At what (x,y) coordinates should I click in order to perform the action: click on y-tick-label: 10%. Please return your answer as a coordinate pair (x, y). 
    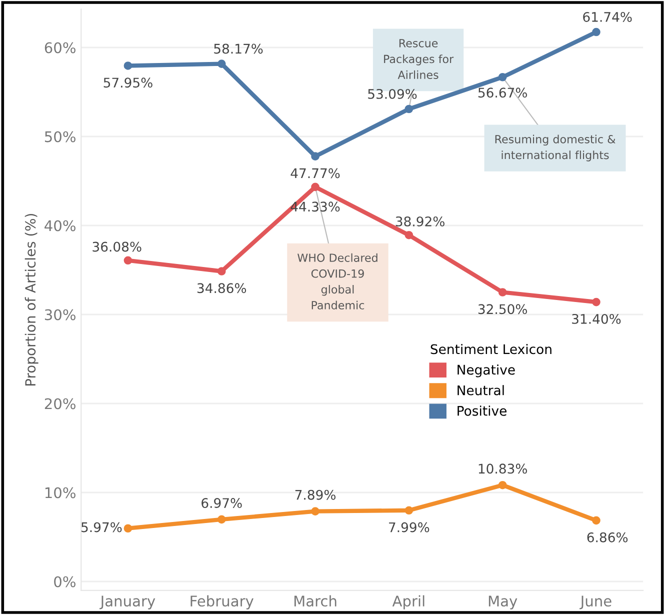
    Looking at the image, I should click on (60, 492).